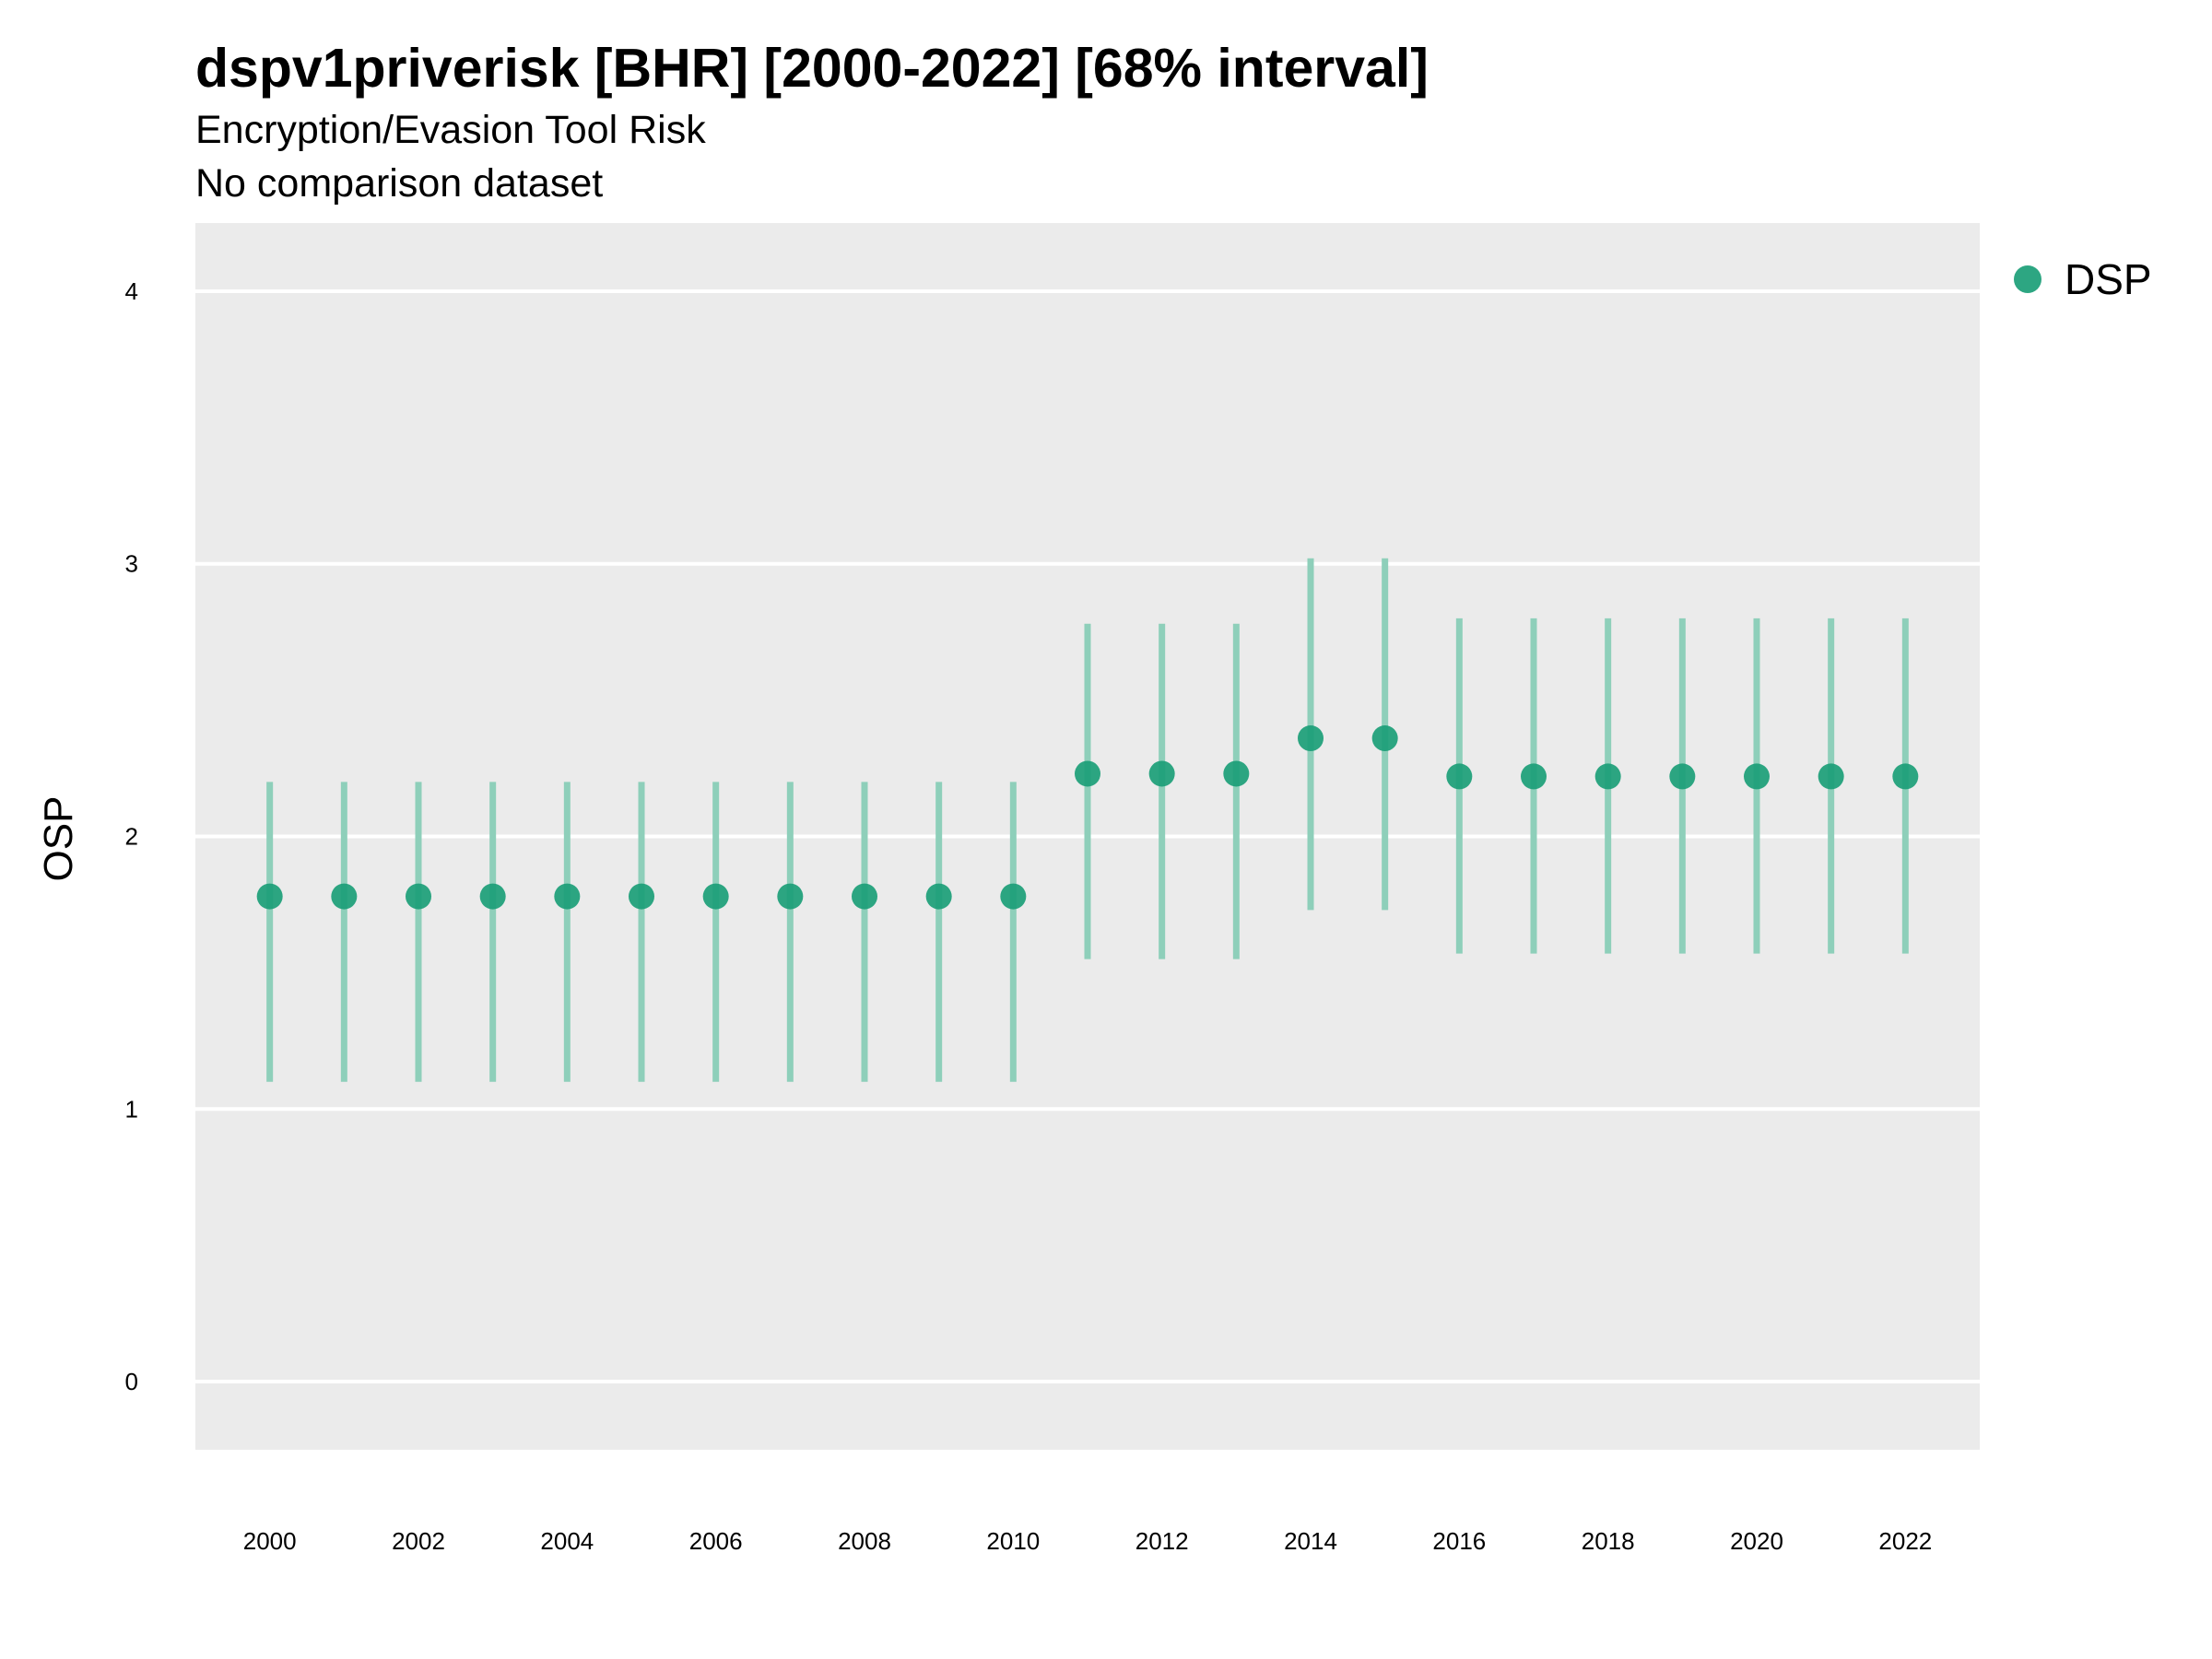 This screenshot has height=1659, width=2212. Describe the element at coordinates (131, 1381) in the screenshot. I see `y-tick-label-0: 0` at that location.